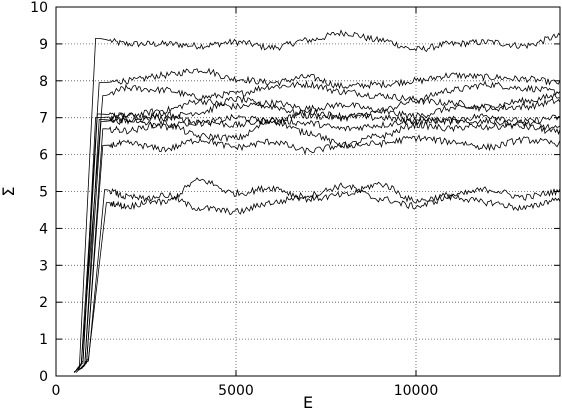 The width and height of the screenshot is (562, 410). Describe the element at coordinates (43, 119) in the screenshot. I see `y-tick-label: 7` at that location.